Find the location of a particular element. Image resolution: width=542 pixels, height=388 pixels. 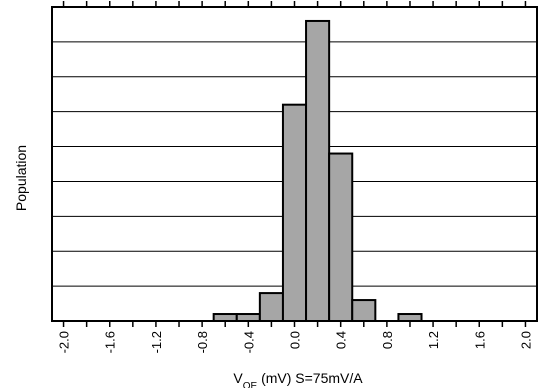

x-tick-label: -1.2 is located at coordinates (156, 342).